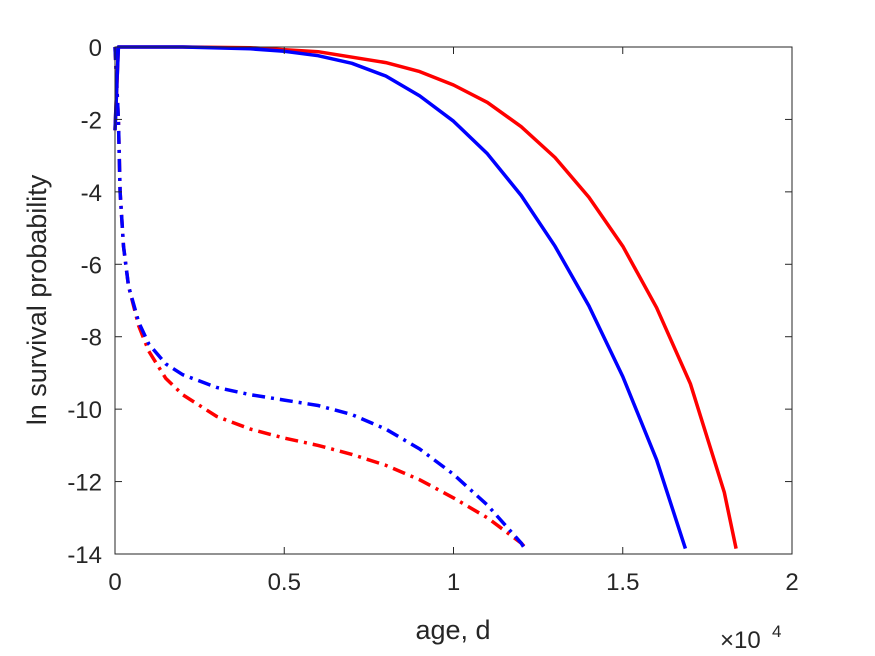 Image resolution: width=875 pixels, height=656 pixels. I want to click on y-tick-label: -4, so click(91, 193).